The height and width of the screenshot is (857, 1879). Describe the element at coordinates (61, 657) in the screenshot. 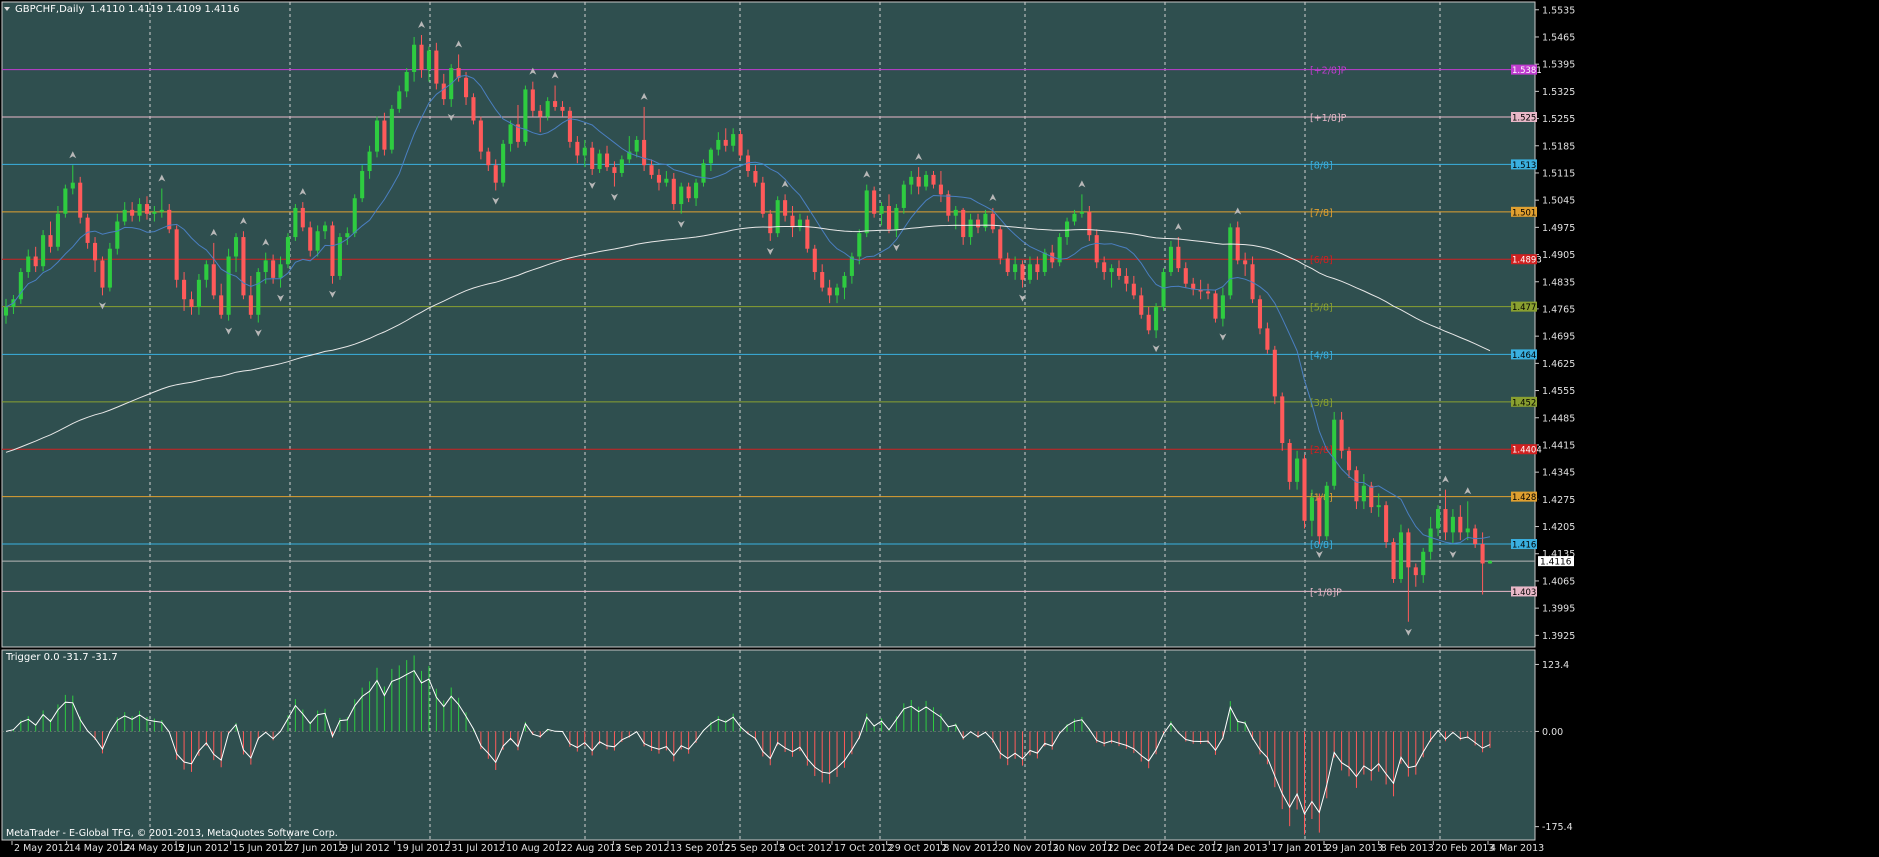

I see `indicator-title: Trigger 0.0 -31.7 -31.7` at that location.